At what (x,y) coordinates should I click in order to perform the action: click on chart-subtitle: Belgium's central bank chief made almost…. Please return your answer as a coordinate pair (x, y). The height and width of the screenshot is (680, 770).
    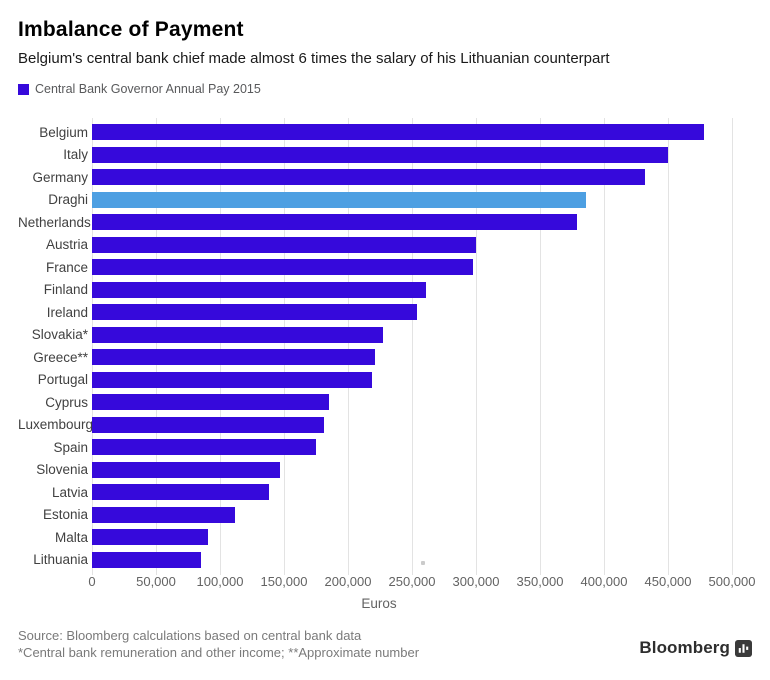
    Looking at the image, I should click on (314, 58).